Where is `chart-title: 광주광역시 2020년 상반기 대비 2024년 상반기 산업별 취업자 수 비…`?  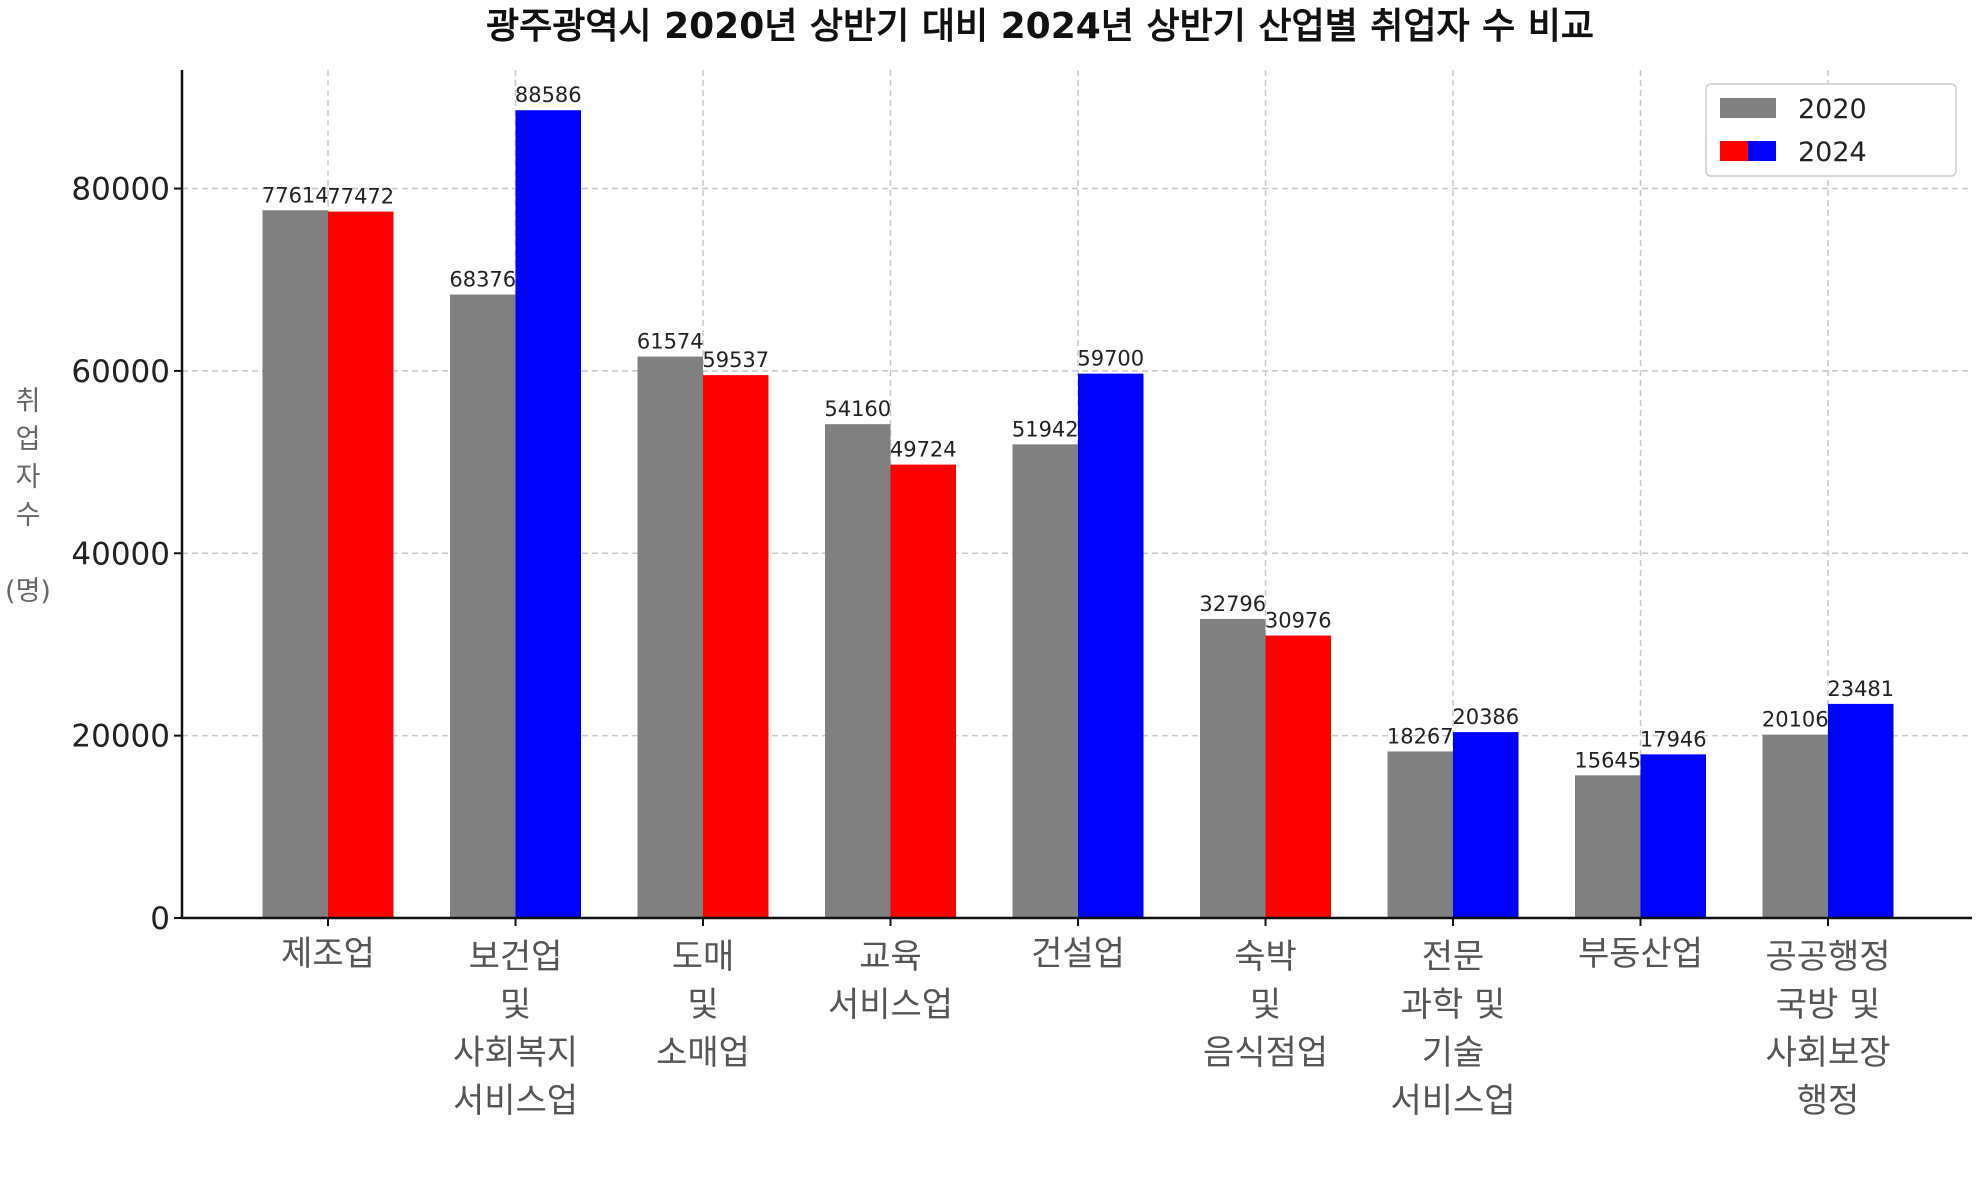 chart-title: 광주광역시 2020년 상반기 대비 2024년 상반기 산업별 취업자 수 비… is located at coordinates (1040, 26).